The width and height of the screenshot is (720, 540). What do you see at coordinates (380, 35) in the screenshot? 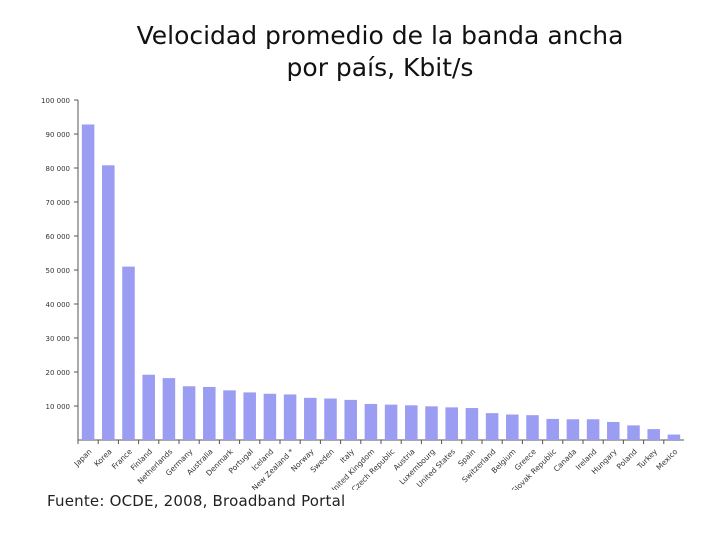
I see `chart-title-line-1: Velocidad promedio de la banda ancha` at bounding box center [380, 35].